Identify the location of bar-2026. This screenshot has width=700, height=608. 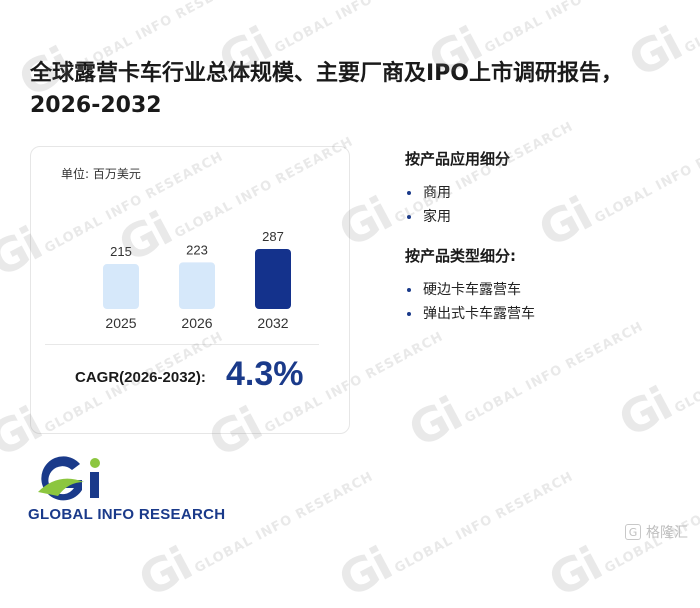
(197, 285).